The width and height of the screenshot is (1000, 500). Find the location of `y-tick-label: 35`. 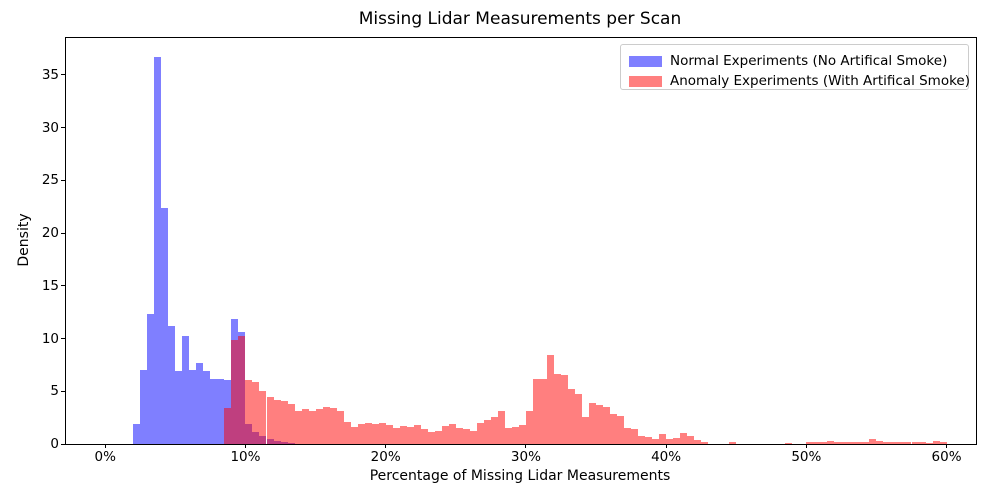

y-tick-label: 35 is located at coordinates (50, 74).